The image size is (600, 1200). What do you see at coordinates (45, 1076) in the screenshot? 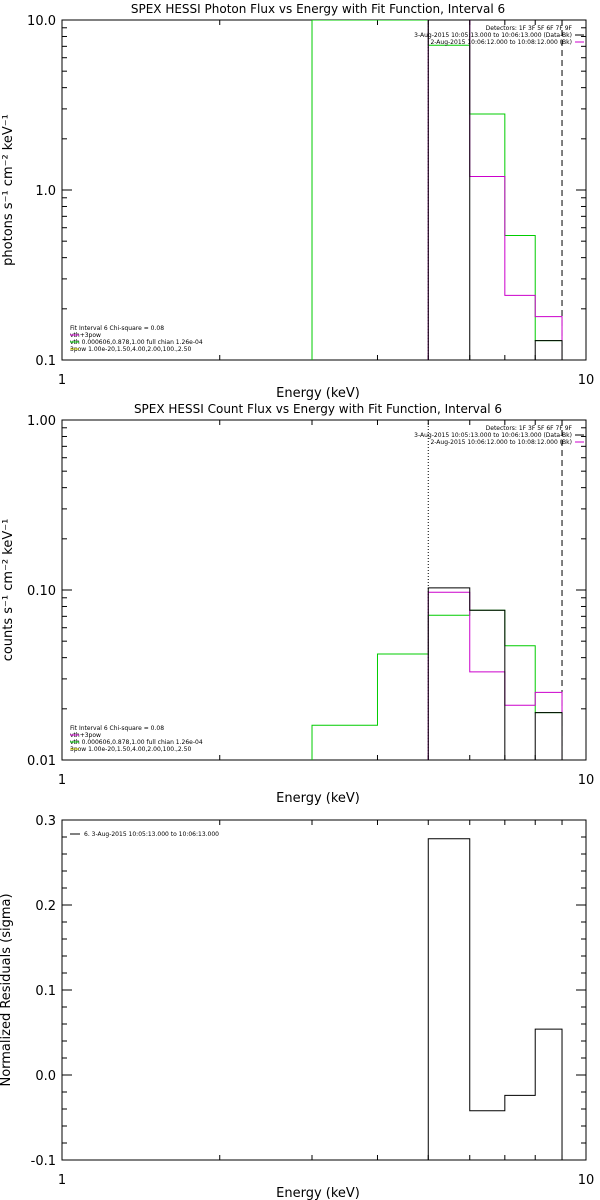
I see `y-tick-label: 0.0` at bounding box center [45, 1076].